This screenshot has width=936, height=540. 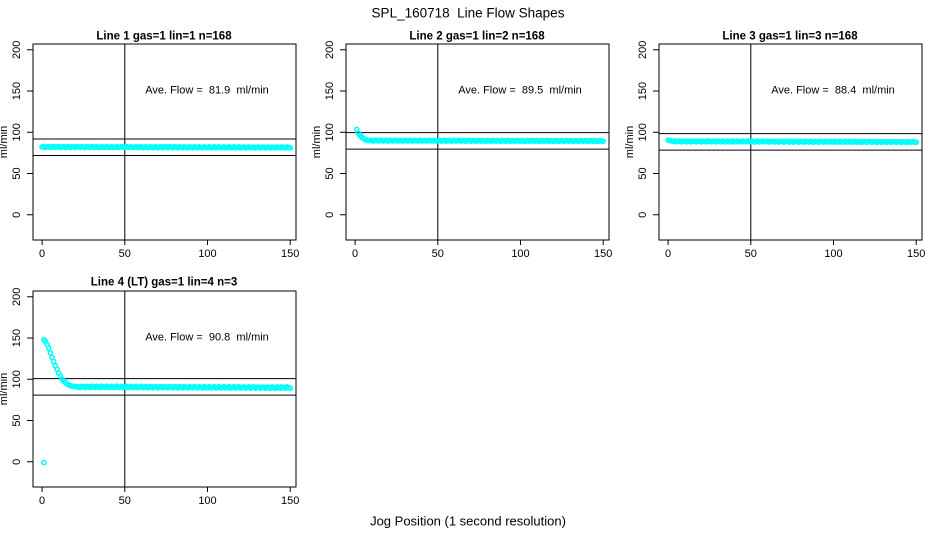 I want to click on panel-1-avg-flow-annotation: Ave. Flow = 81.9 ml/min, so click(x=207, y=90).